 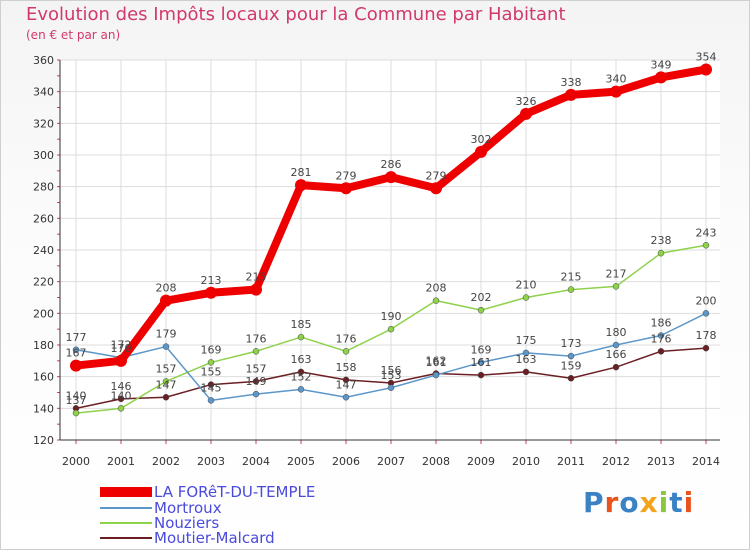 What do you see at coordinates (76, 337) in the screenshot?
I see `data-label-mortroux: 177` at bounding box center [76, 337].